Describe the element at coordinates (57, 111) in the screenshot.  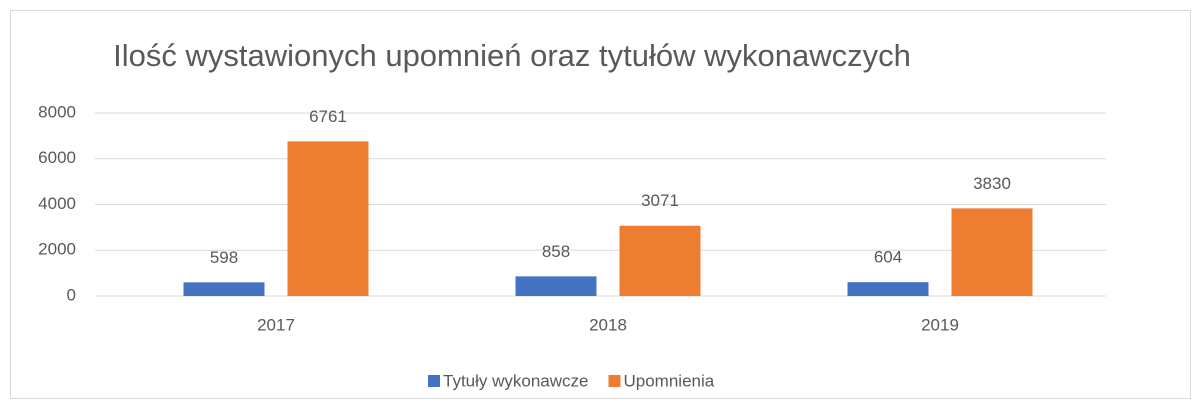
I see `y-tick-label: 8000` at that location.